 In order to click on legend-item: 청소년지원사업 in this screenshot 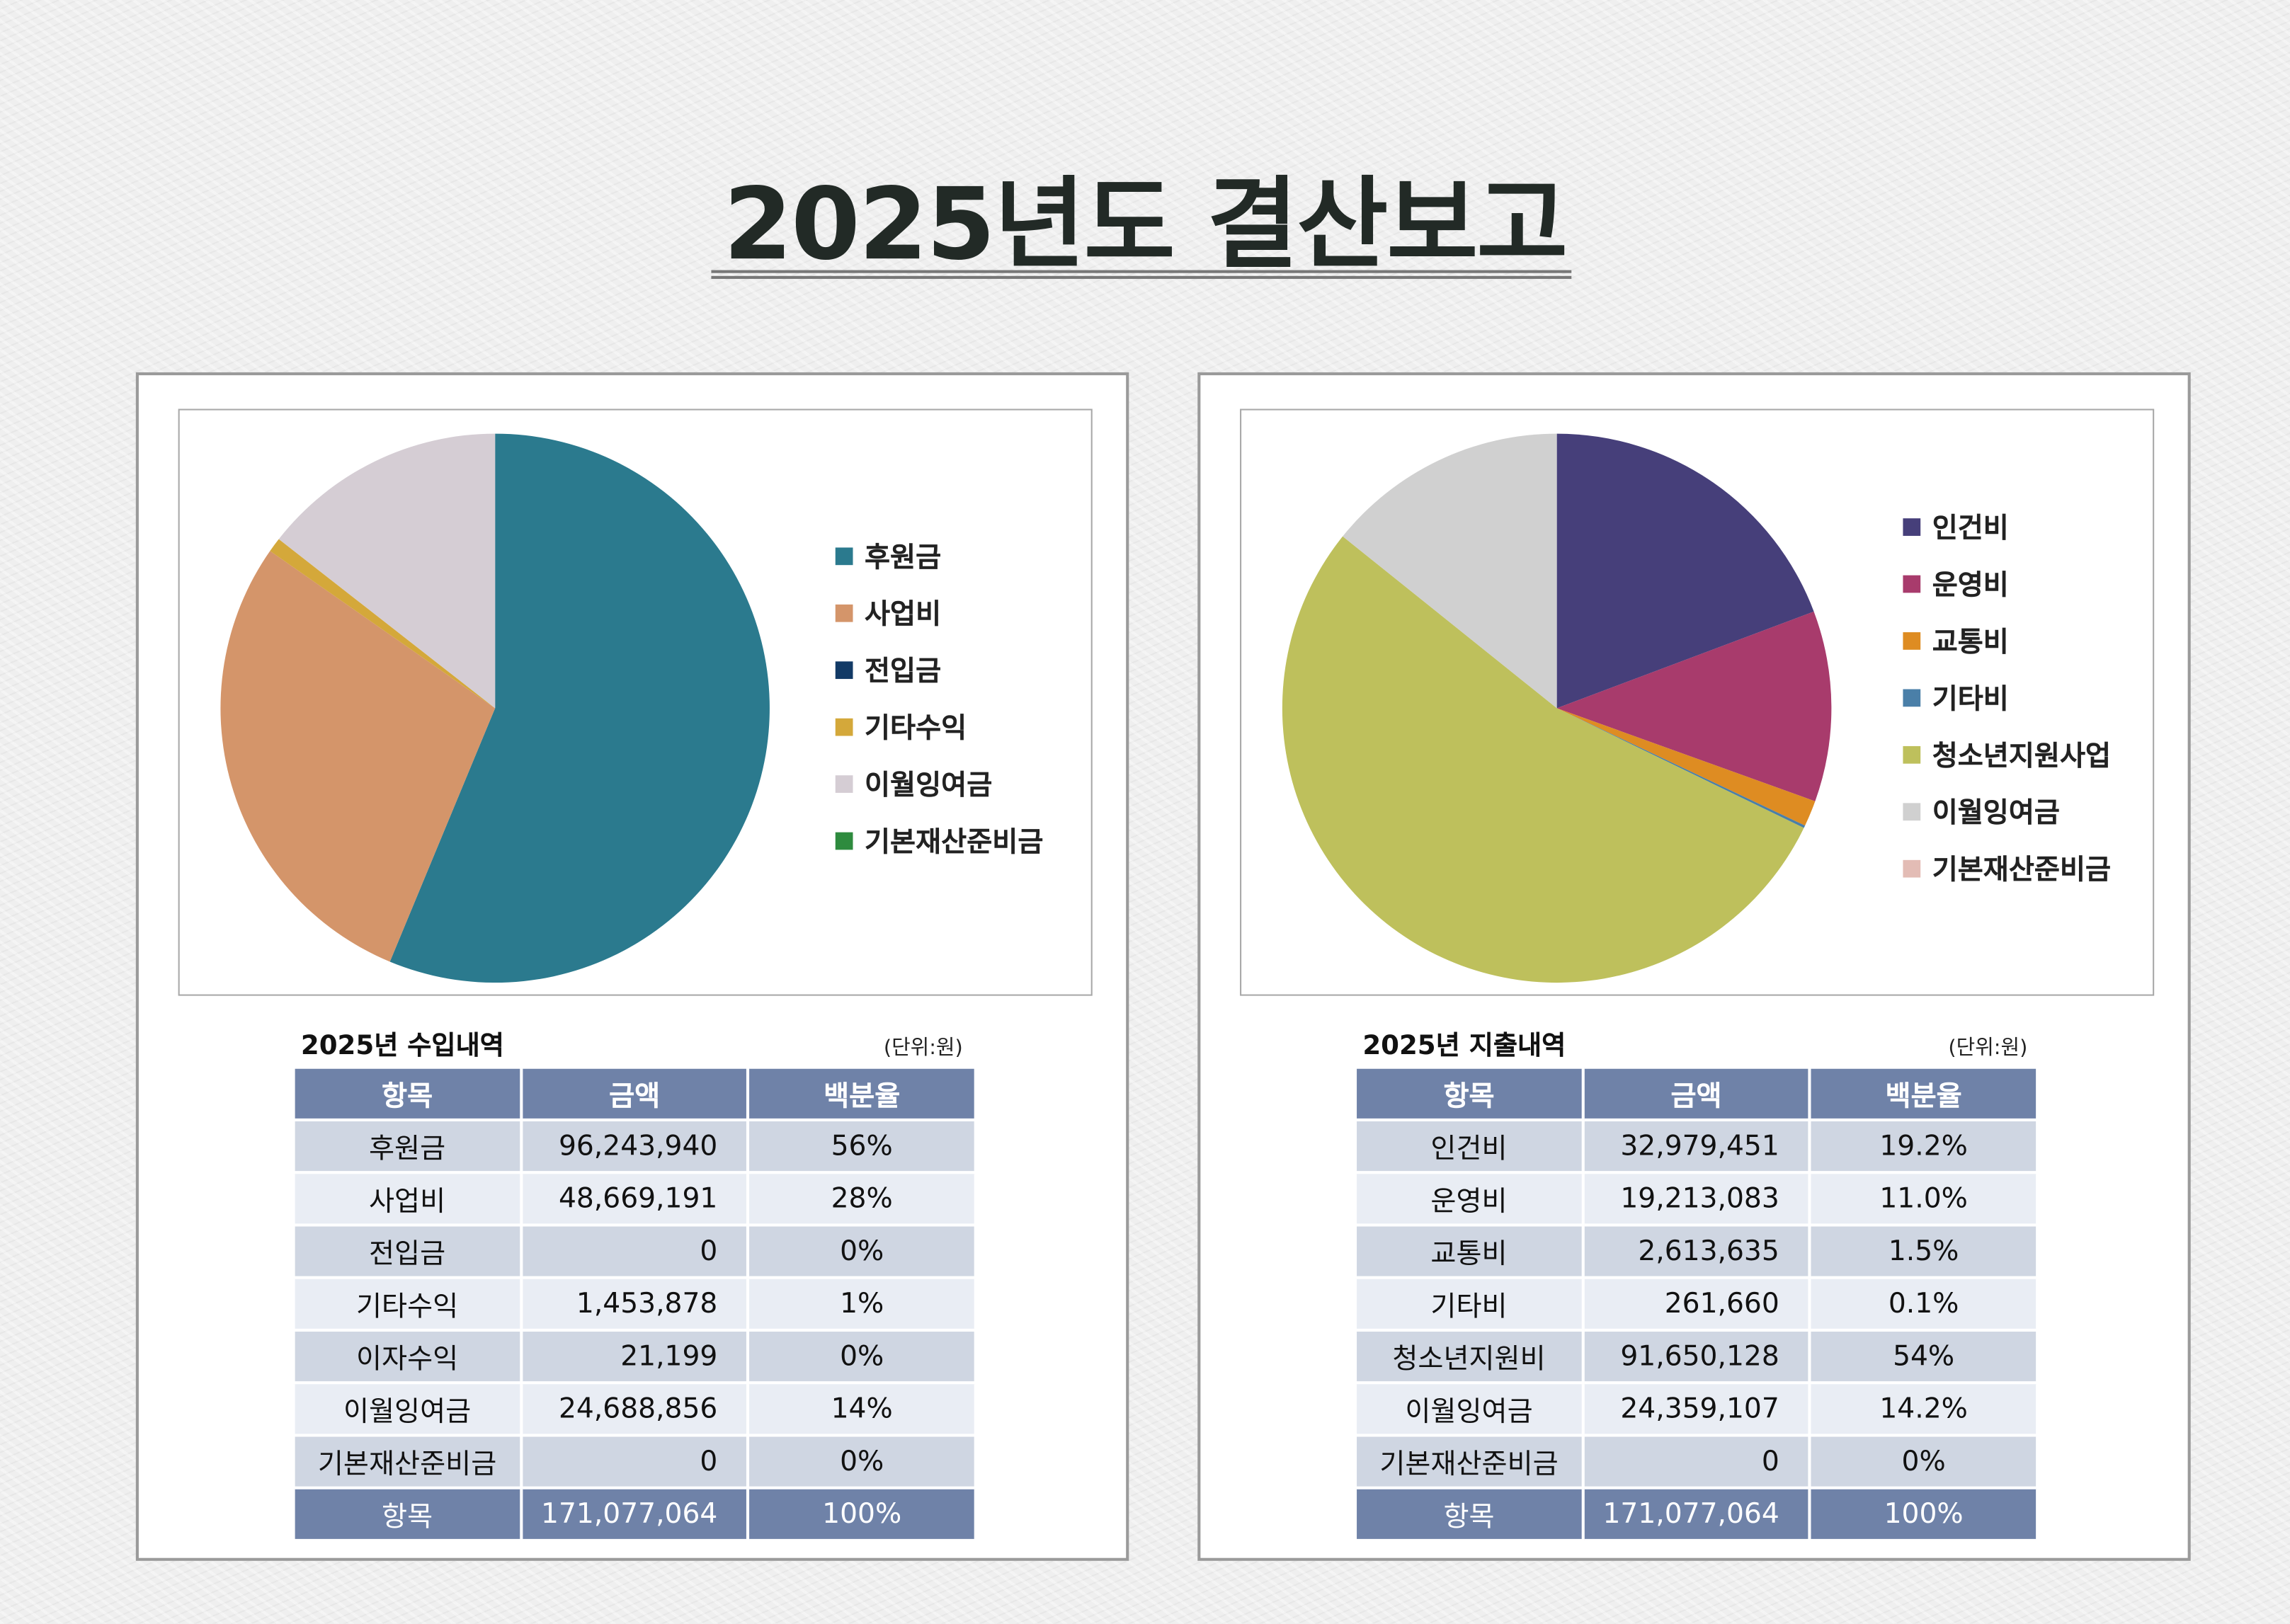, I will do `click(2007, 754)`.